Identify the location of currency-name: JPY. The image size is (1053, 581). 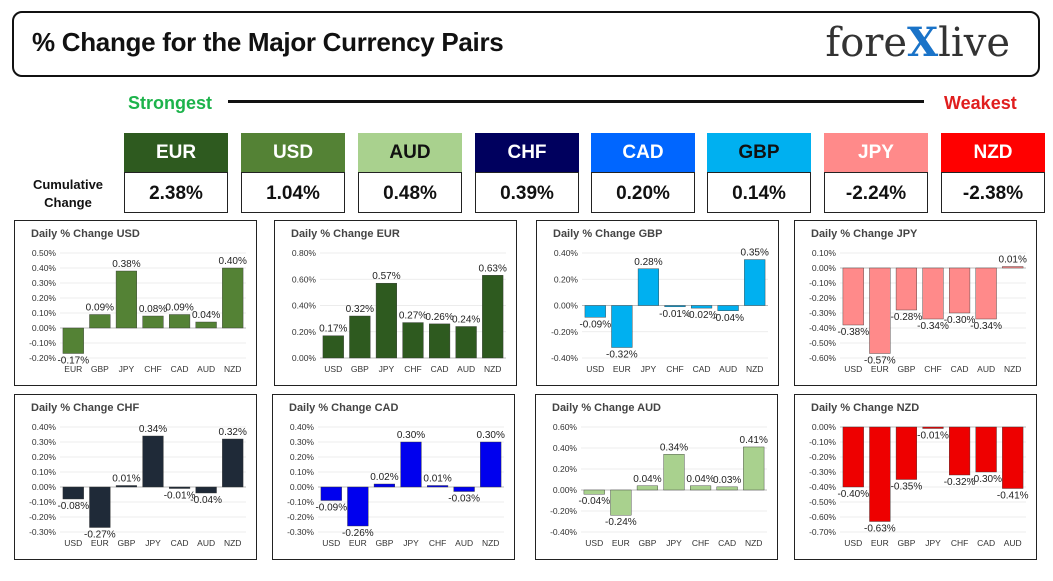
(876, 152).